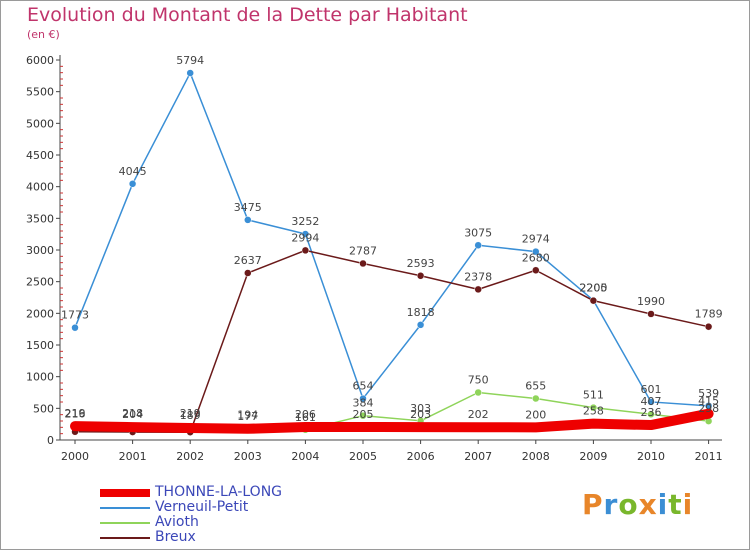  I want to click on y-tick-label: 4500, so click(40, 155).